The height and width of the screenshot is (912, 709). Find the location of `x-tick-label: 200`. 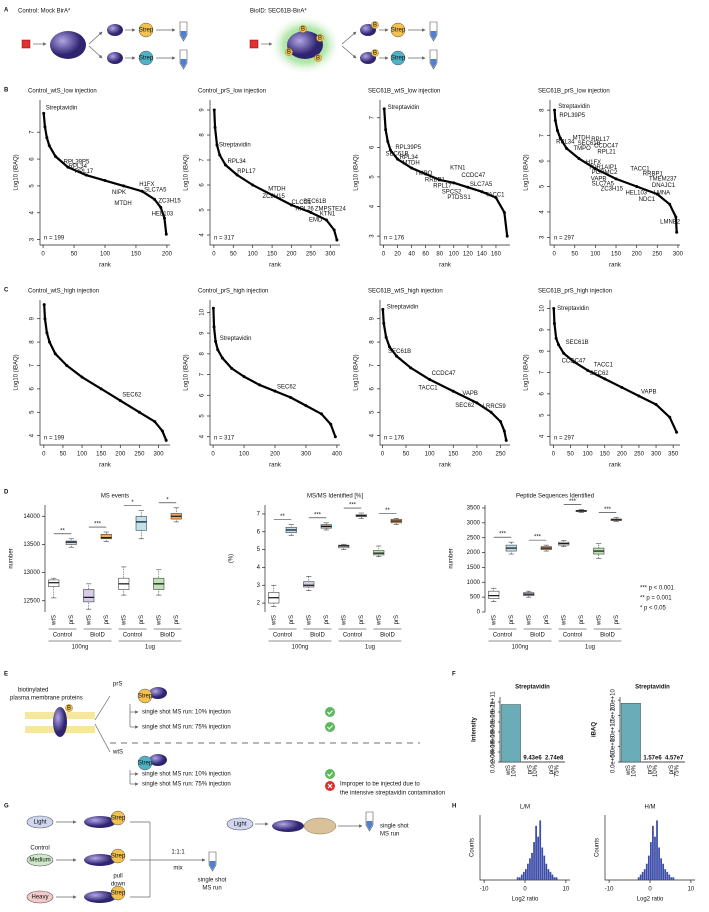

x-tick-label: 200 is located at coordinates (291, 255).